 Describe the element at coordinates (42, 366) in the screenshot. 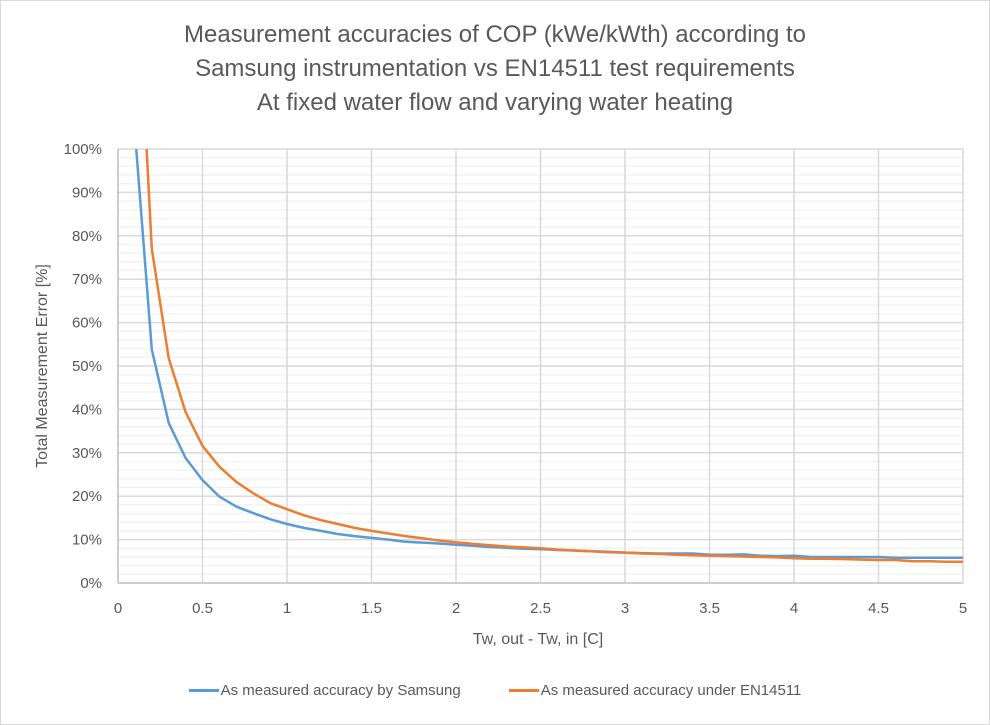

I see `y-axis-title: Total Measurement Error [%]` at that location.